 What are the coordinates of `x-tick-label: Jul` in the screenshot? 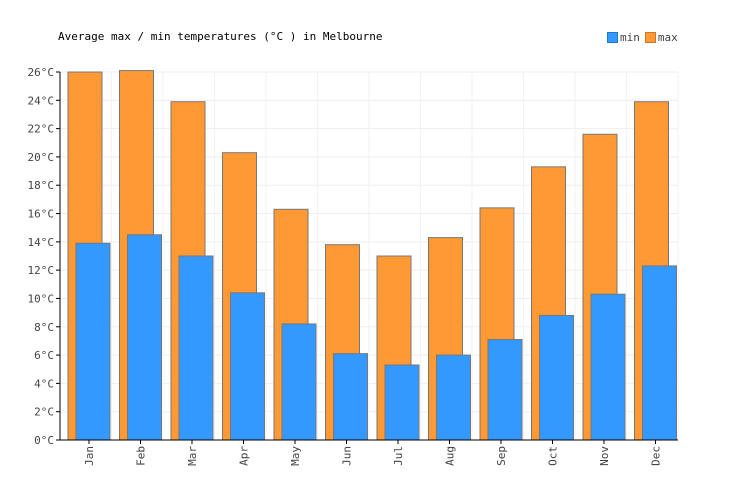 It's located at (398, 456).